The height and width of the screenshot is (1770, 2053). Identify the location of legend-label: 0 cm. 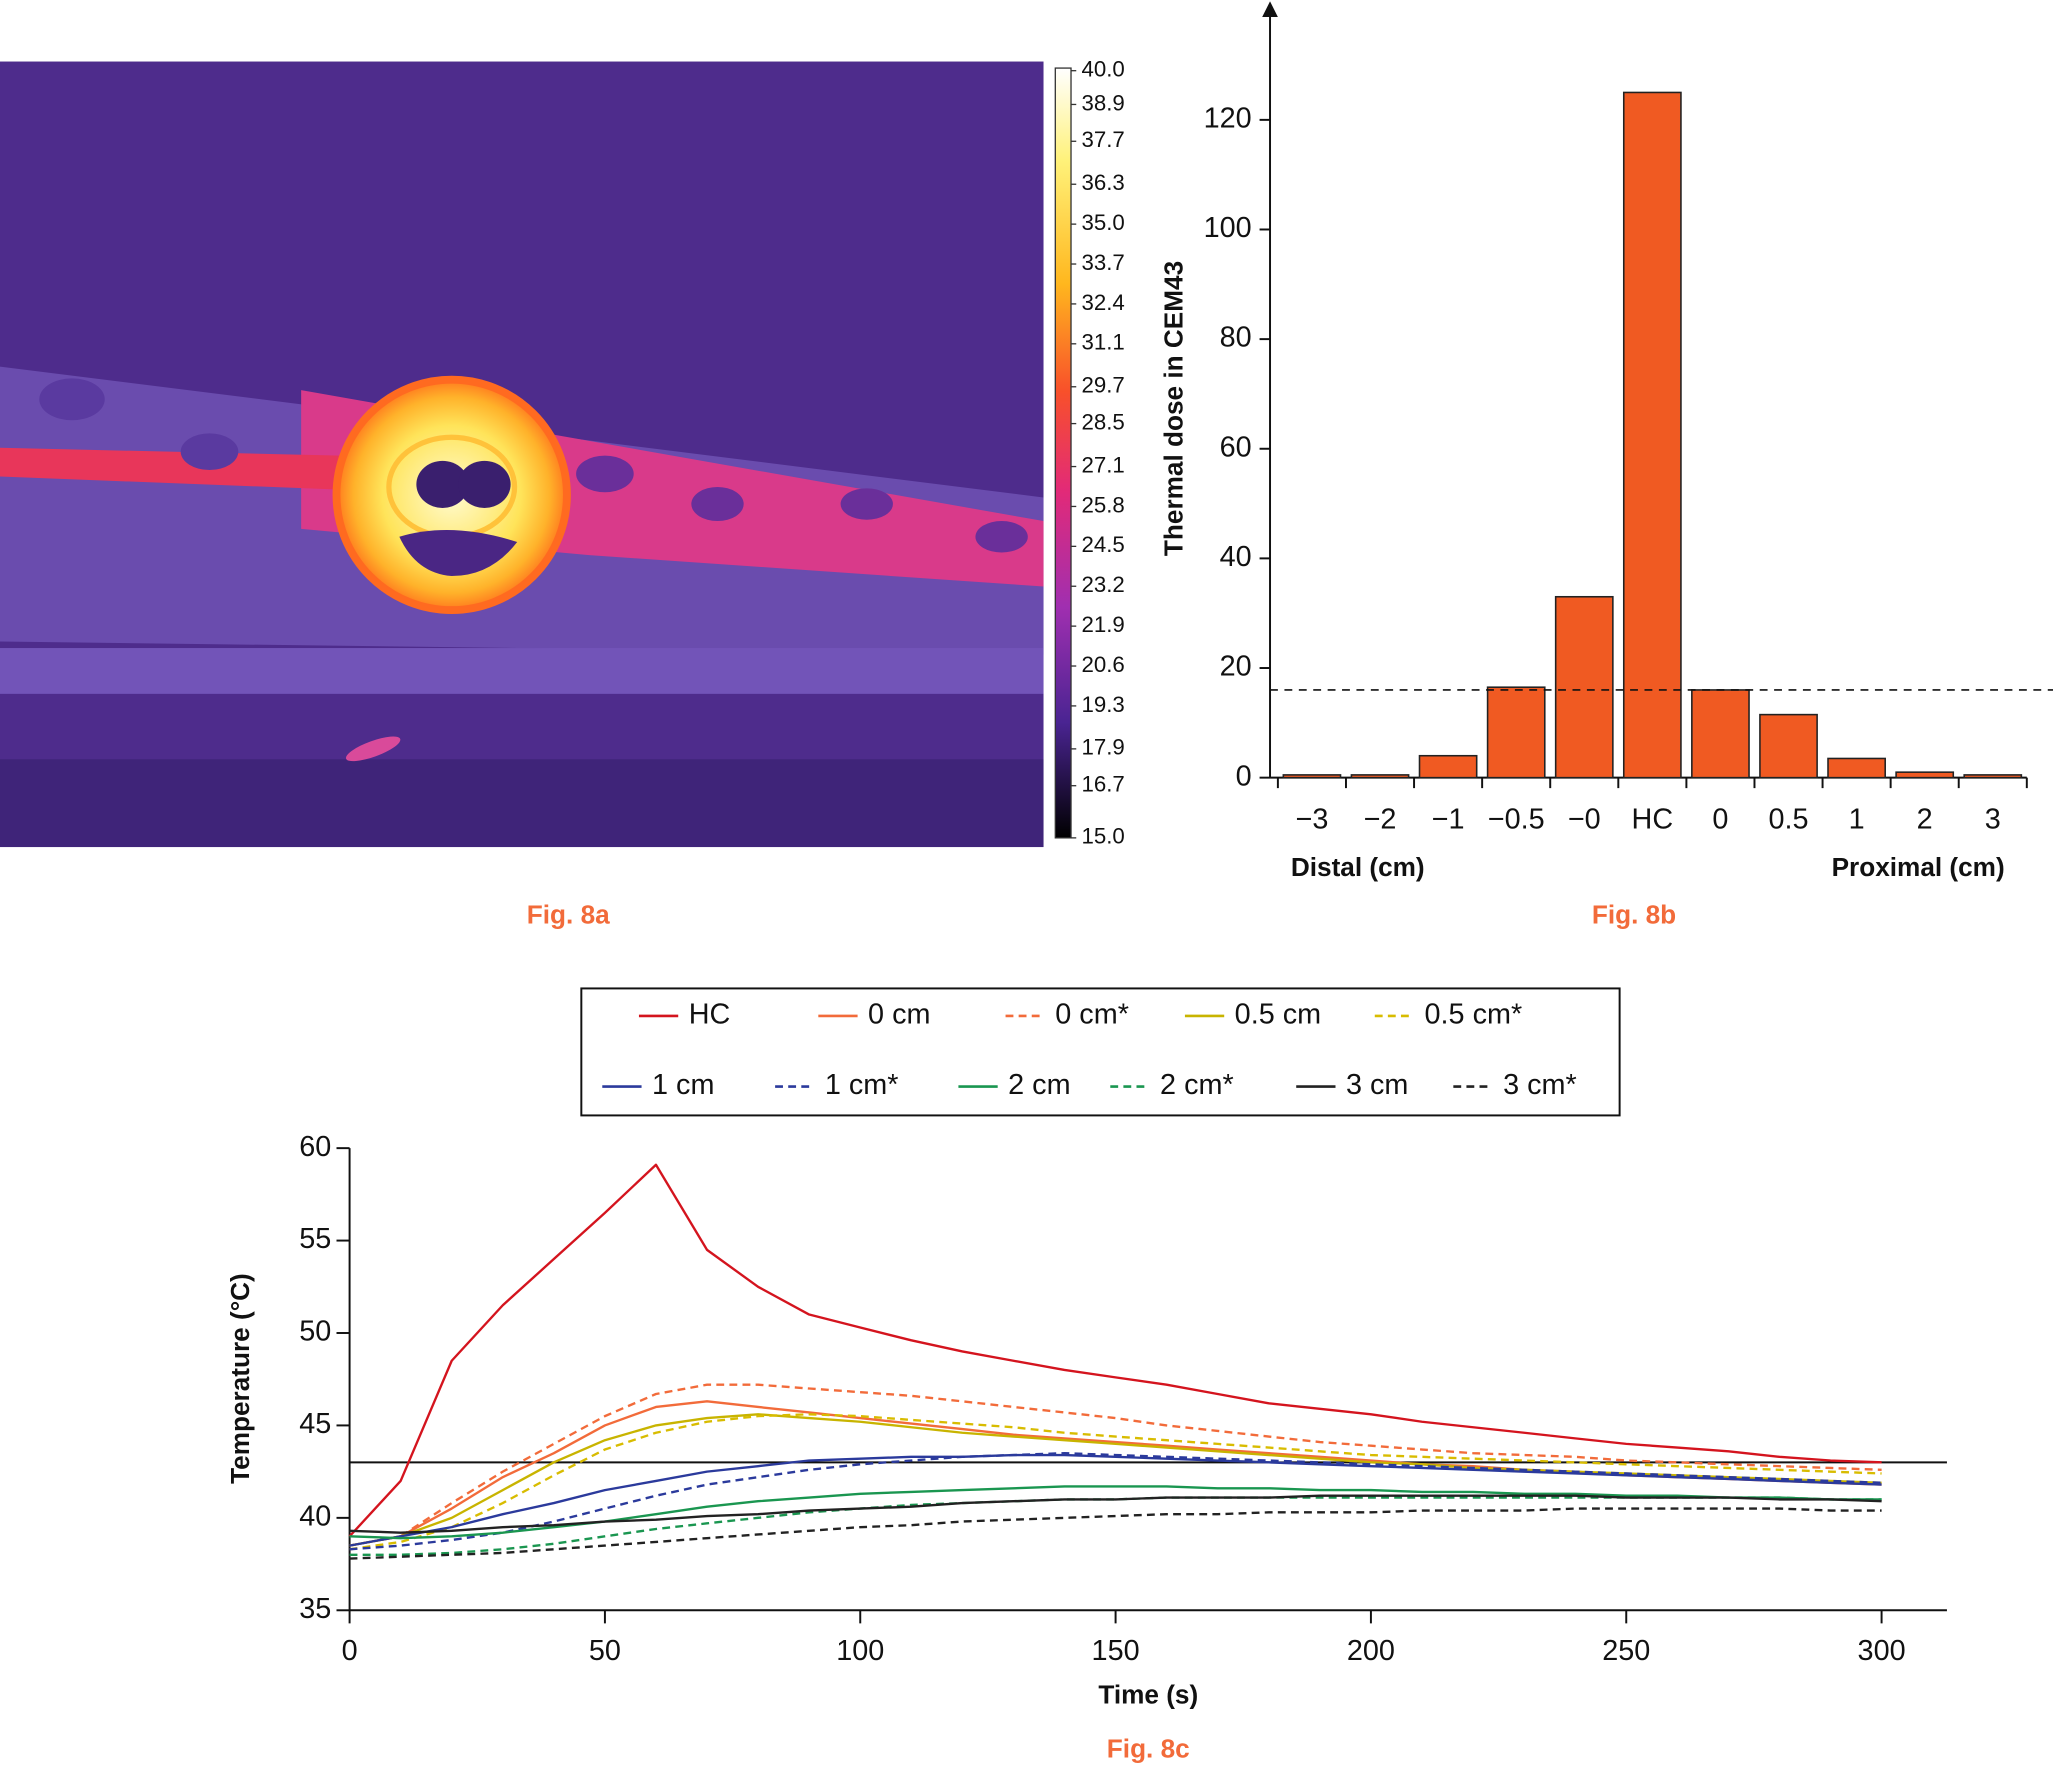
(899, 1015).